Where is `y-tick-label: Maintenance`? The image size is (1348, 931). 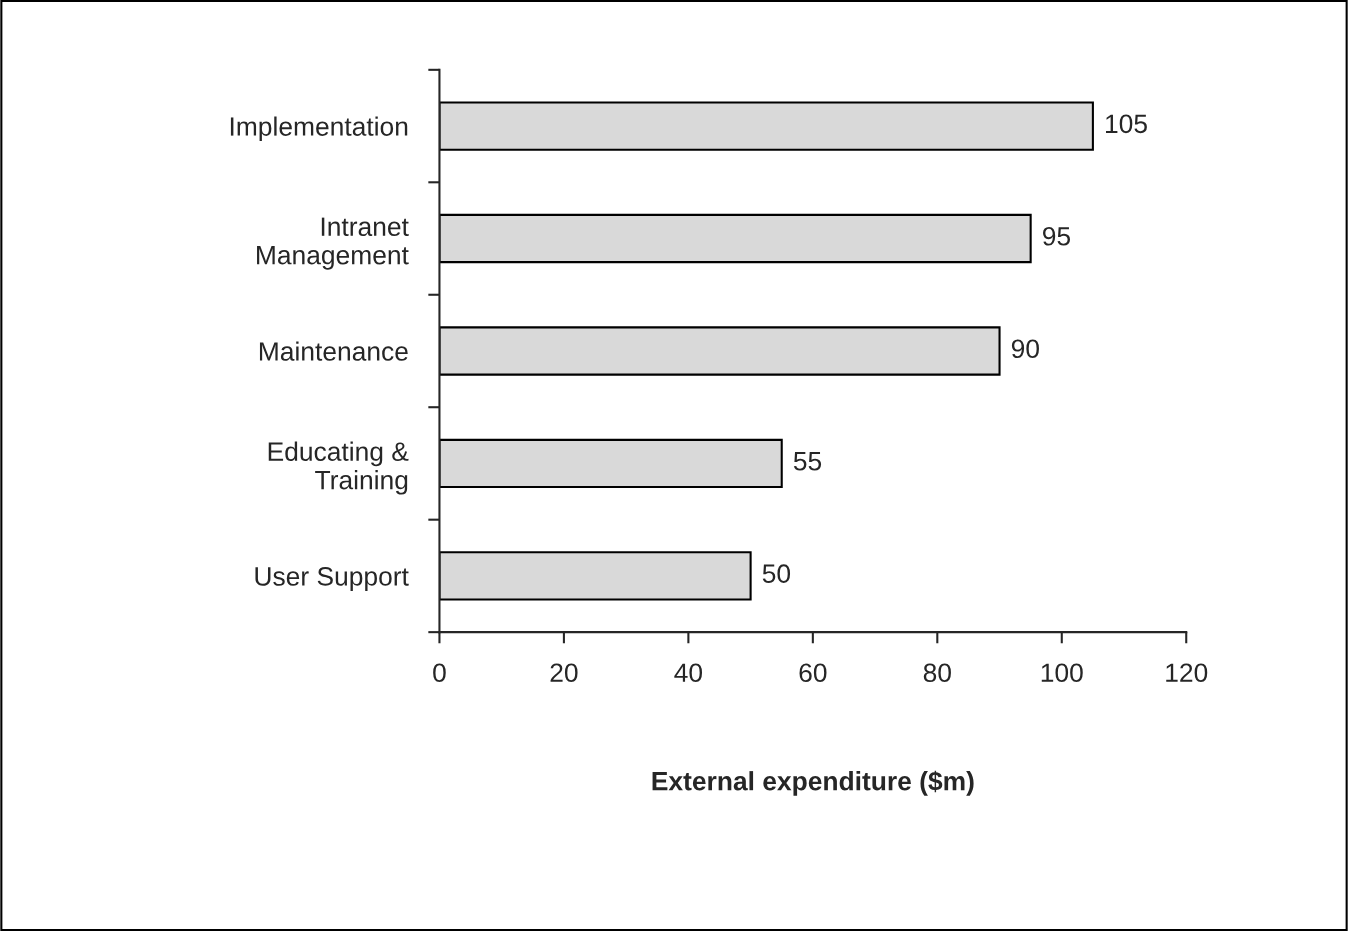
y-tick-label: Maintenance is located at coordinates (333, 351).